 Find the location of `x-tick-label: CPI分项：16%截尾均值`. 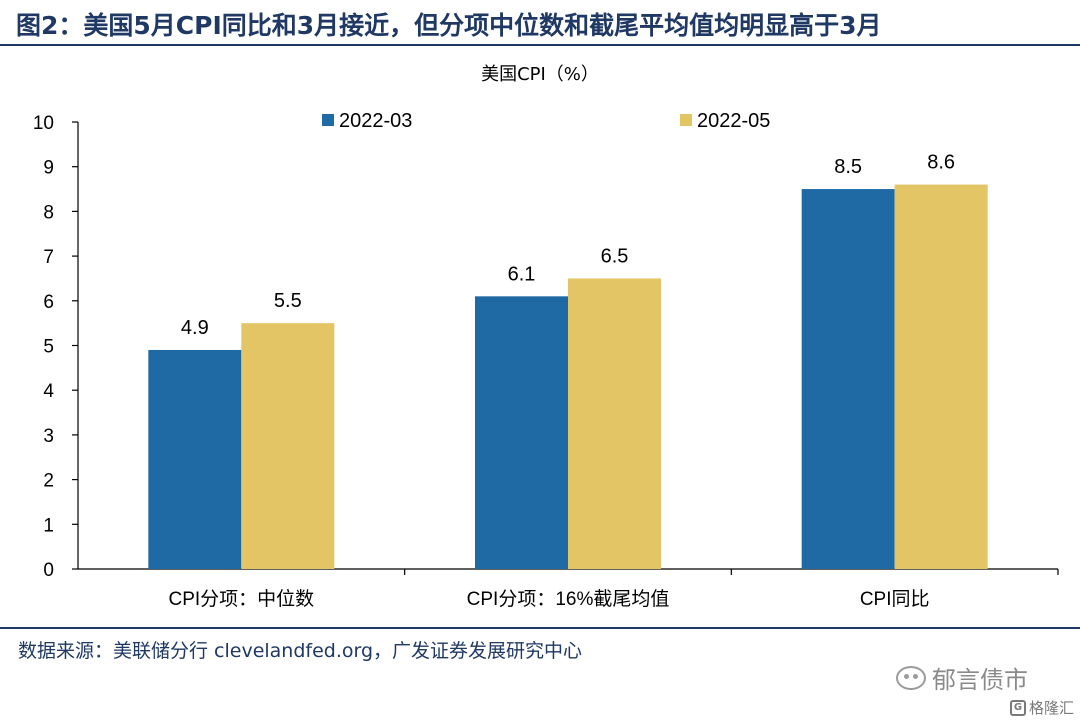

x-tick-label: CPI分项：16%截尾均值 is located at coordinates (568, 599).